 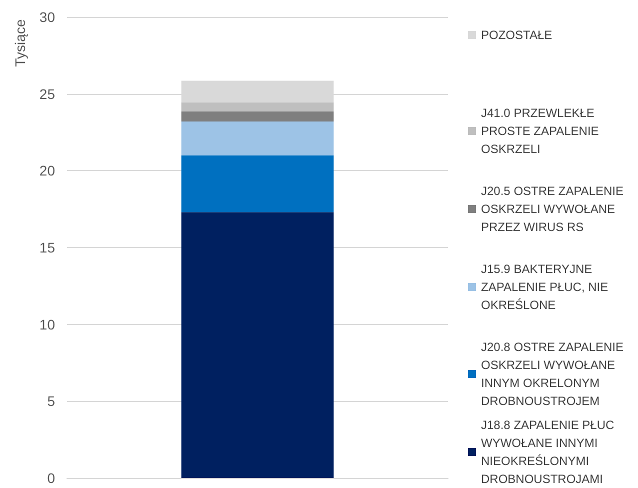 I want to click on y-tick-label: 30, so click(x=47, y=17).